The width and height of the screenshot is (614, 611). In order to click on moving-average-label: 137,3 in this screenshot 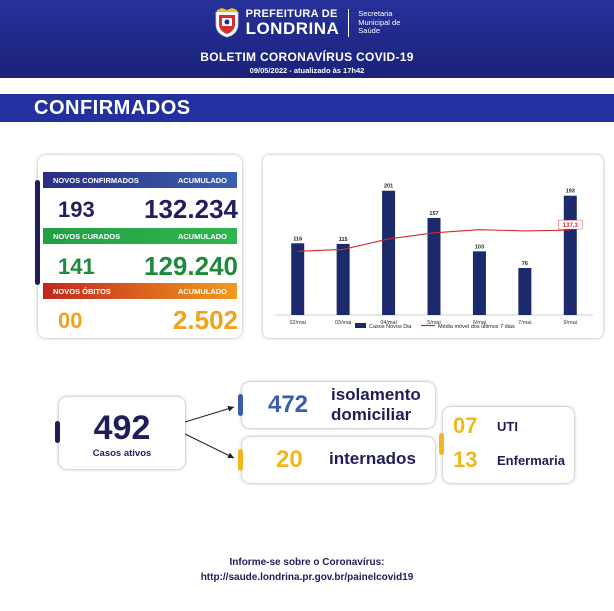, I will do `click(571, 226)`.